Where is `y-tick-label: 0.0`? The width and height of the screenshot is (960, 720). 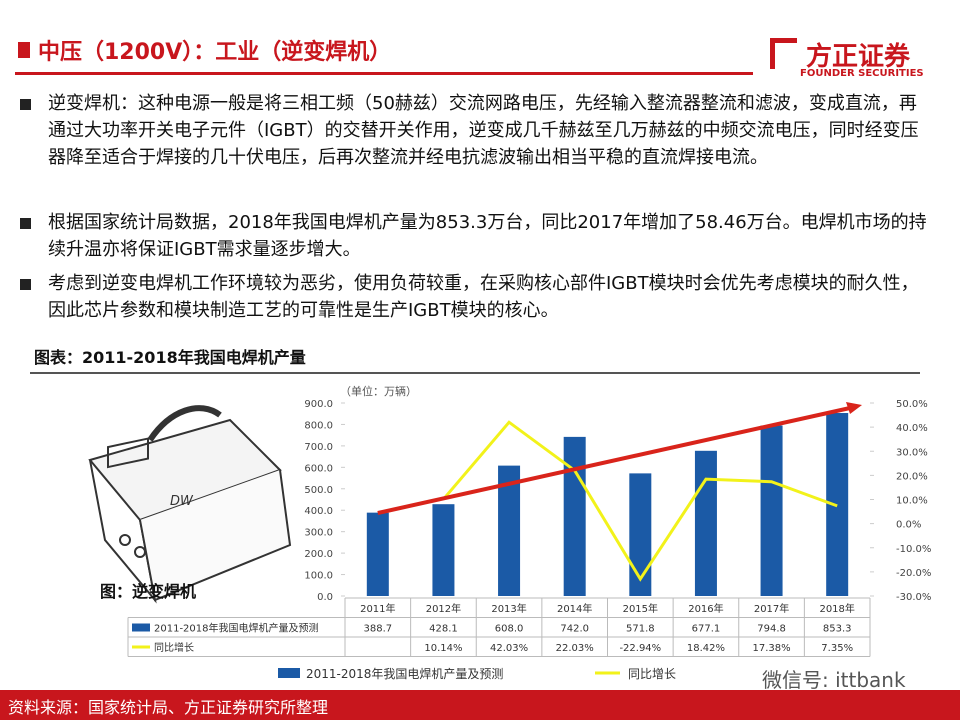
y-tick-label: 0.0 is located at coordinates (325, 597).